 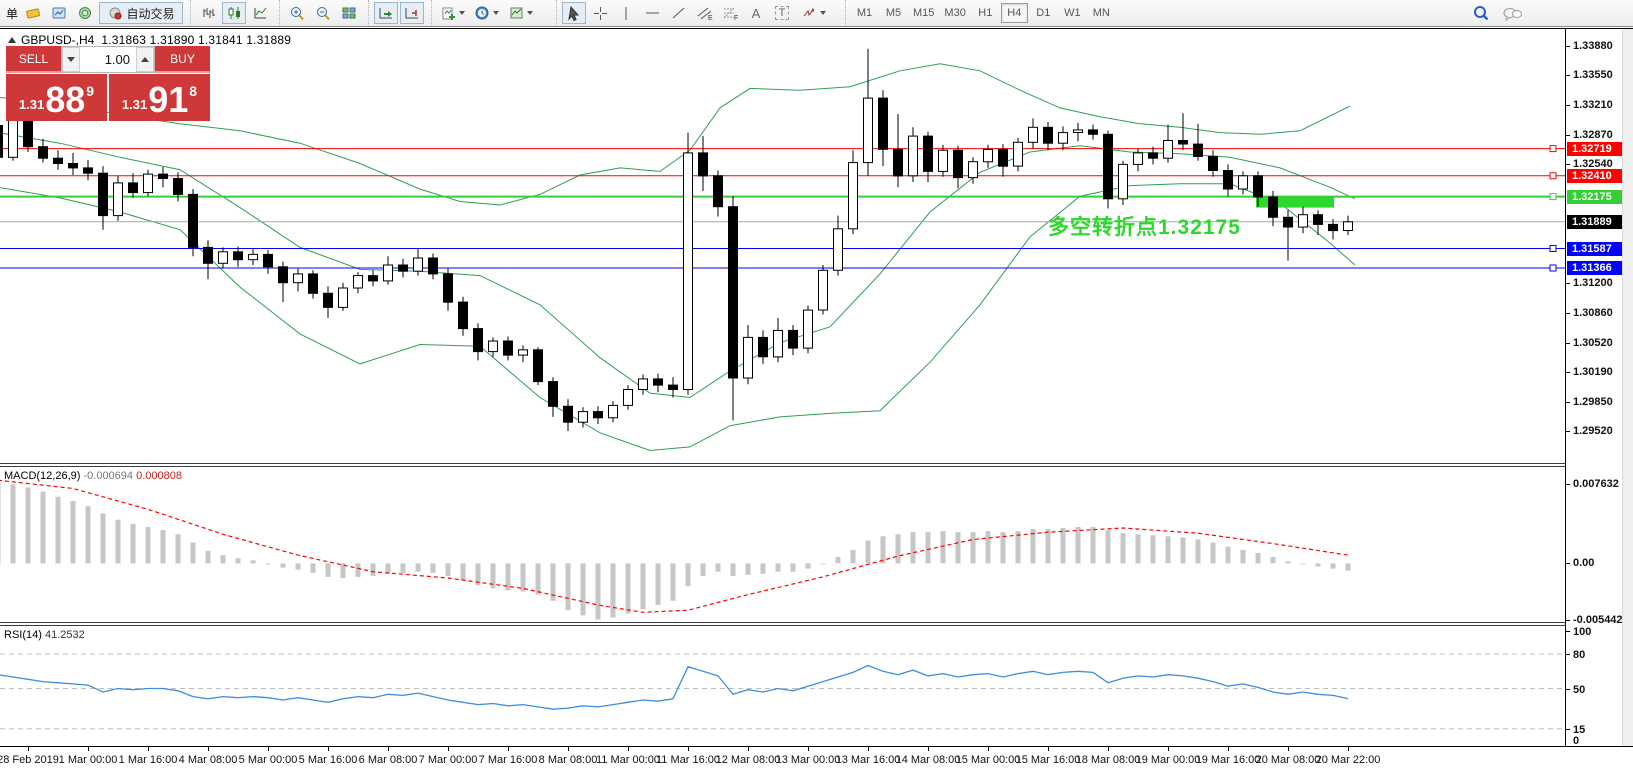 I want to click on timeframe-button-m30: M30, so click(x=955, y=13).